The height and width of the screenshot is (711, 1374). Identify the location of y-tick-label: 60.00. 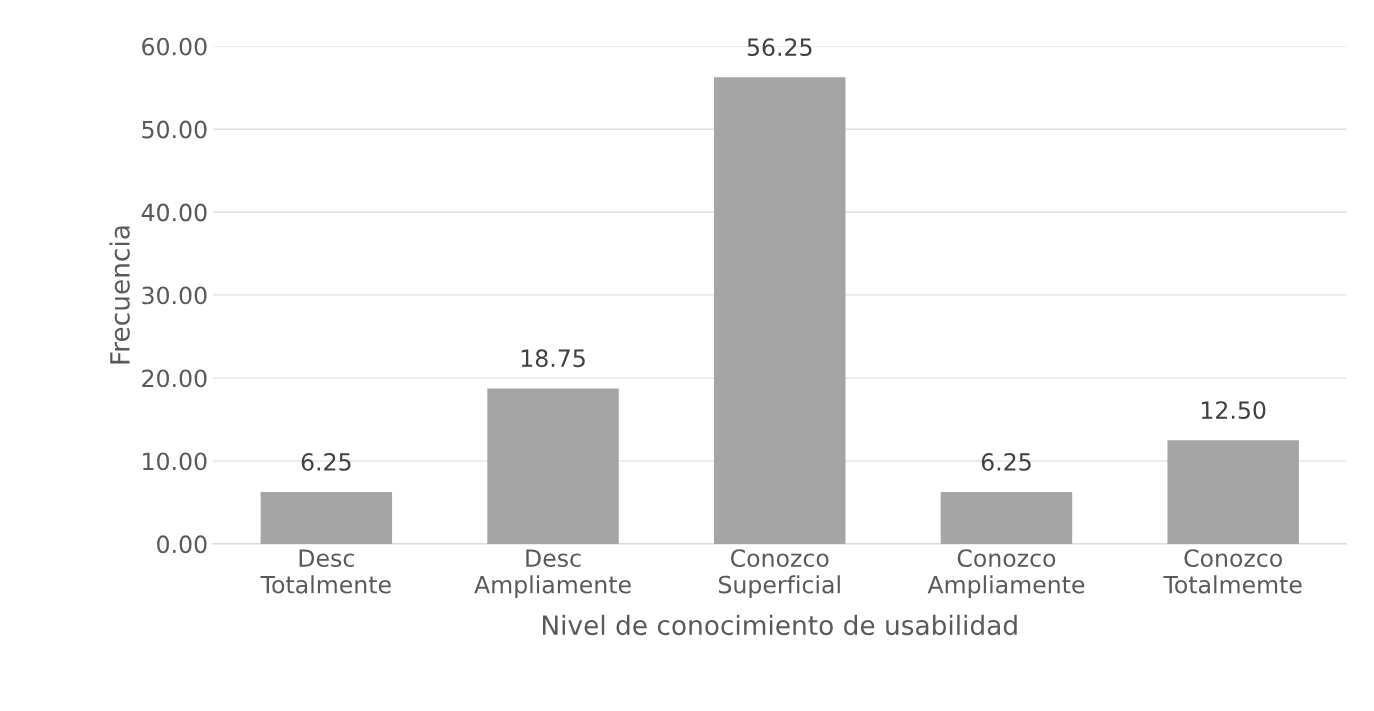
(174, 46).